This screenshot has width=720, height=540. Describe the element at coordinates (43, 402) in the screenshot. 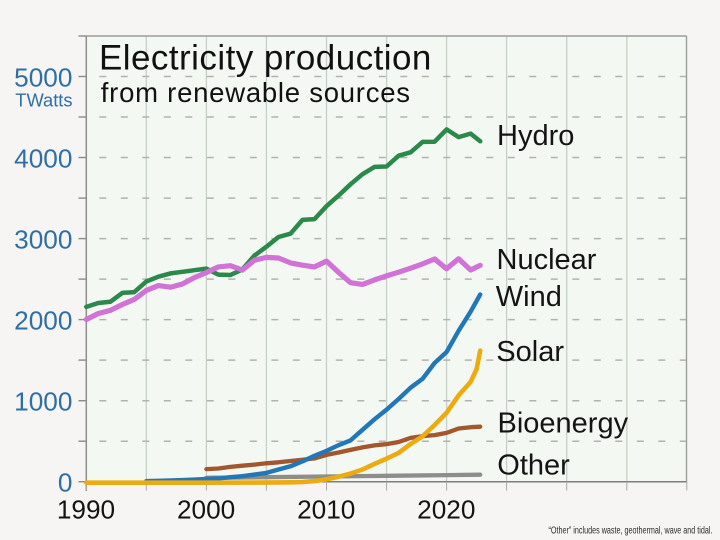

I see `svg-text: 1000` at that location.